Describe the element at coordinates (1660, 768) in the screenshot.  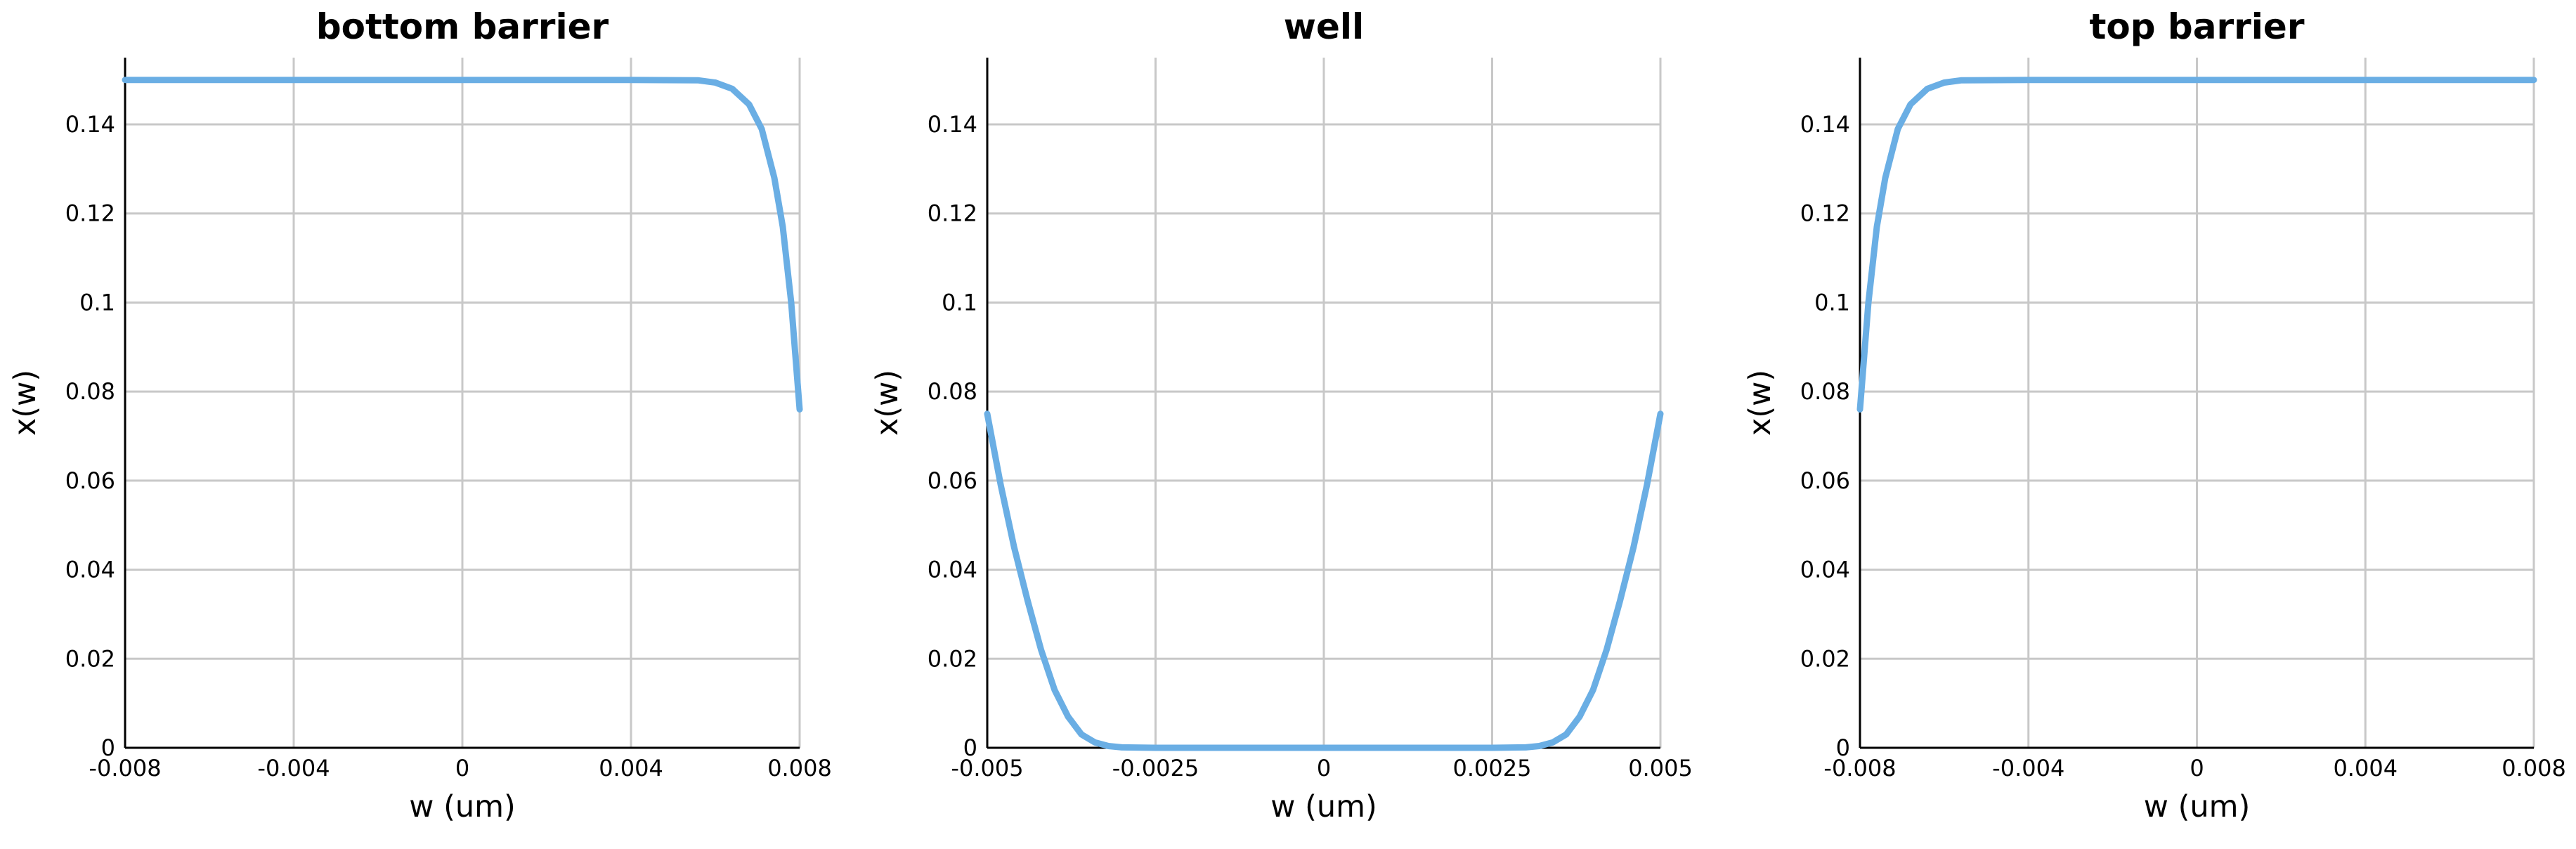
I see `x-tick-label: 0.005` at that location.